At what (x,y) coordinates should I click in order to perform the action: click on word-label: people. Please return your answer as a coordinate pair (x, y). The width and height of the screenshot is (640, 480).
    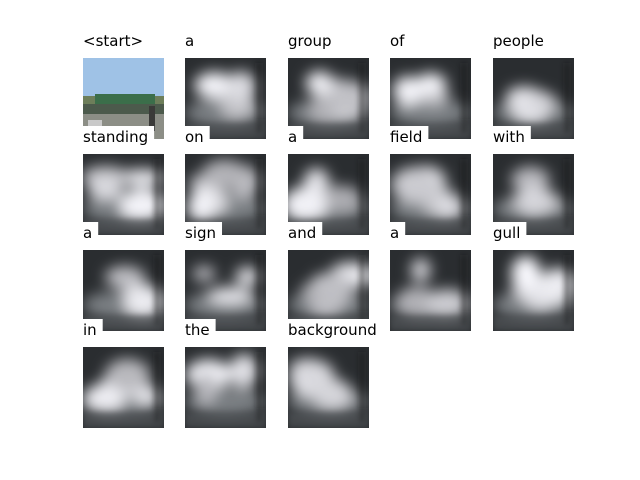
    Looking at the image, I should click on (521, 41).